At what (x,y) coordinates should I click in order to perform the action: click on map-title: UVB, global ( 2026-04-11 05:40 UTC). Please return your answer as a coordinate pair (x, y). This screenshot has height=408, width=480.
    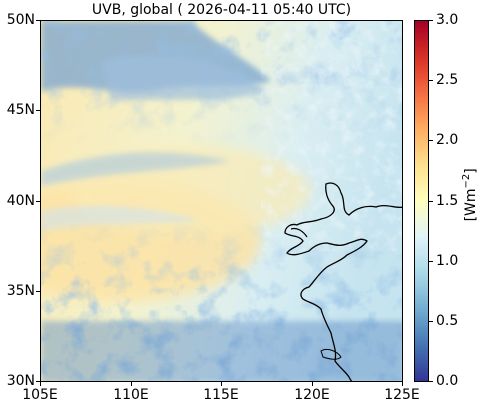
    Looking at the image, I should click on (221, 10).